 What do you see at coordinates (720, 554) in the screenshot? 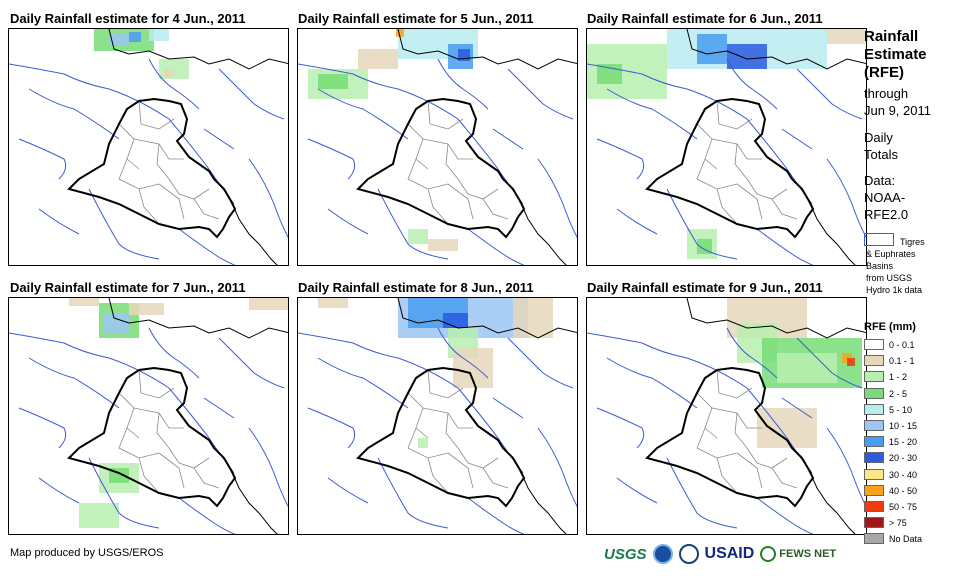
I see `logo-strip: USGS USAID FEWS NET` at bounding box center [720, 554].